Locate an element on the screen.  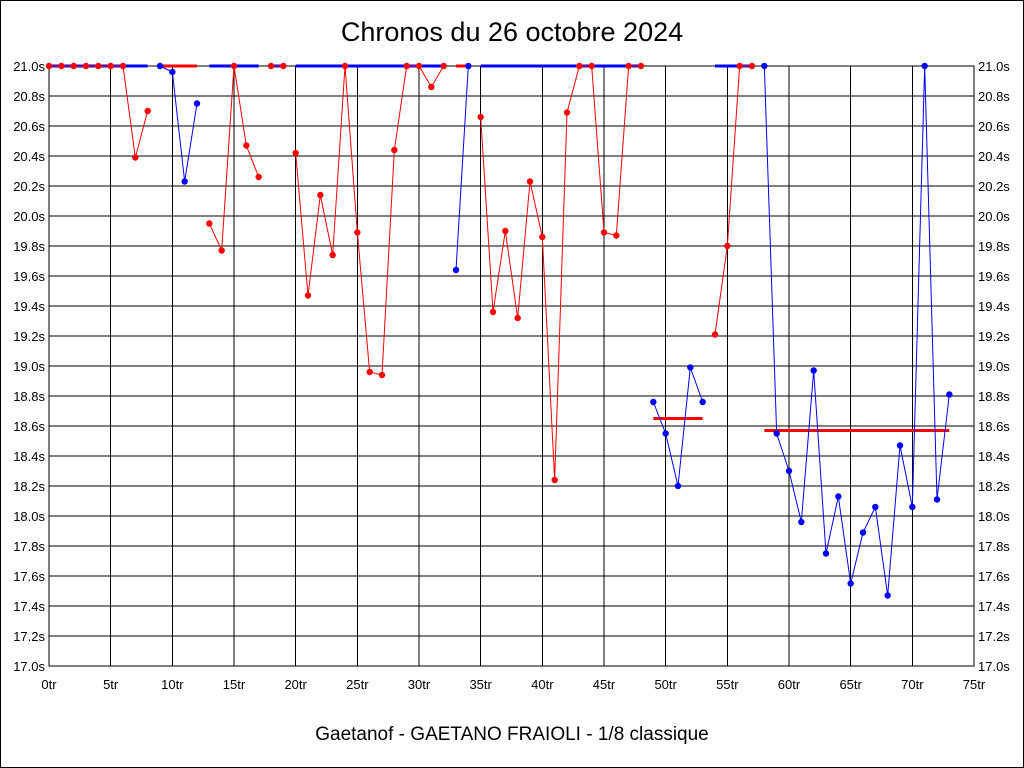
chart-title: Chronos du 26 octobre 2024 is located at coordinates (512, 32).